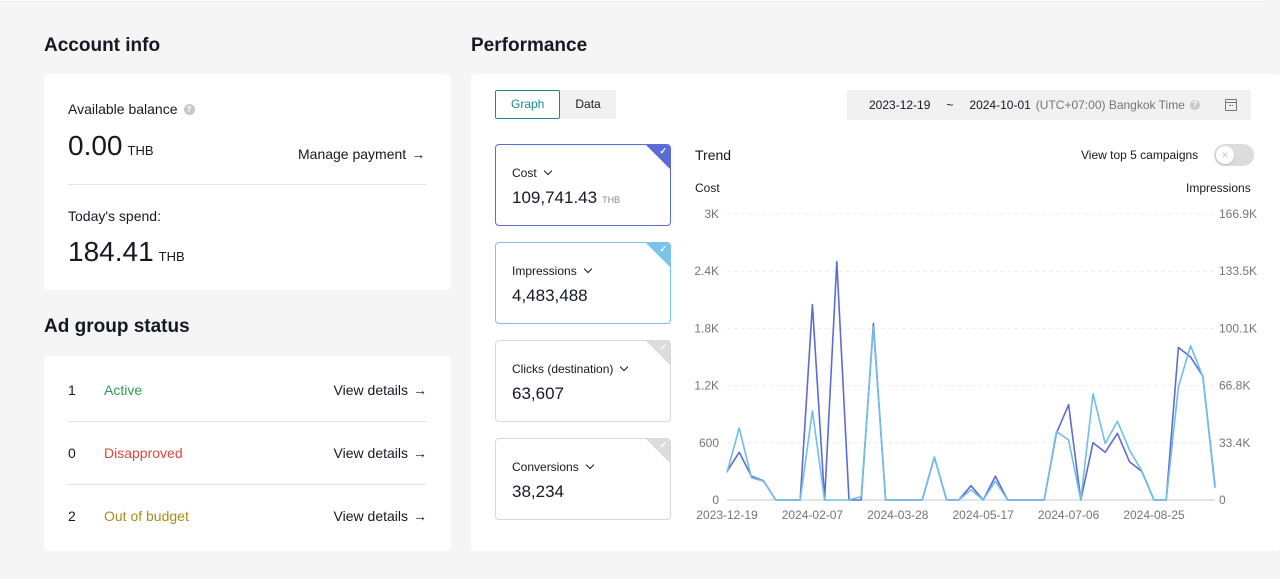 This screenshot has width=1280, height=579. What do you see at coordinates (813, 515) in the screenshot?
I see `x-tick-label: 2024-02-07` at bounding box center [813, 515].